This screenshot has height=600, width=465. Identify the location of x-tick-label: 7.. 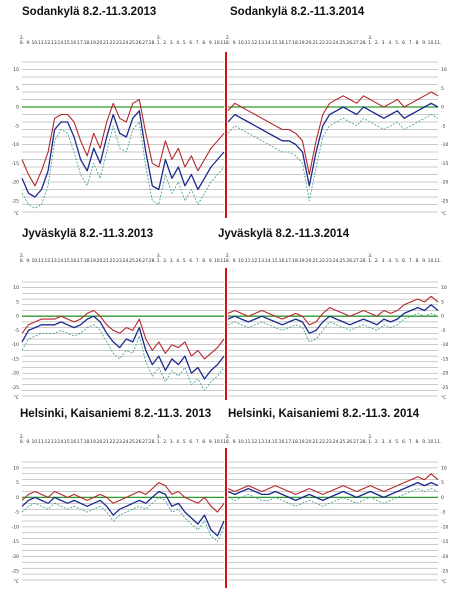
(198, 43).